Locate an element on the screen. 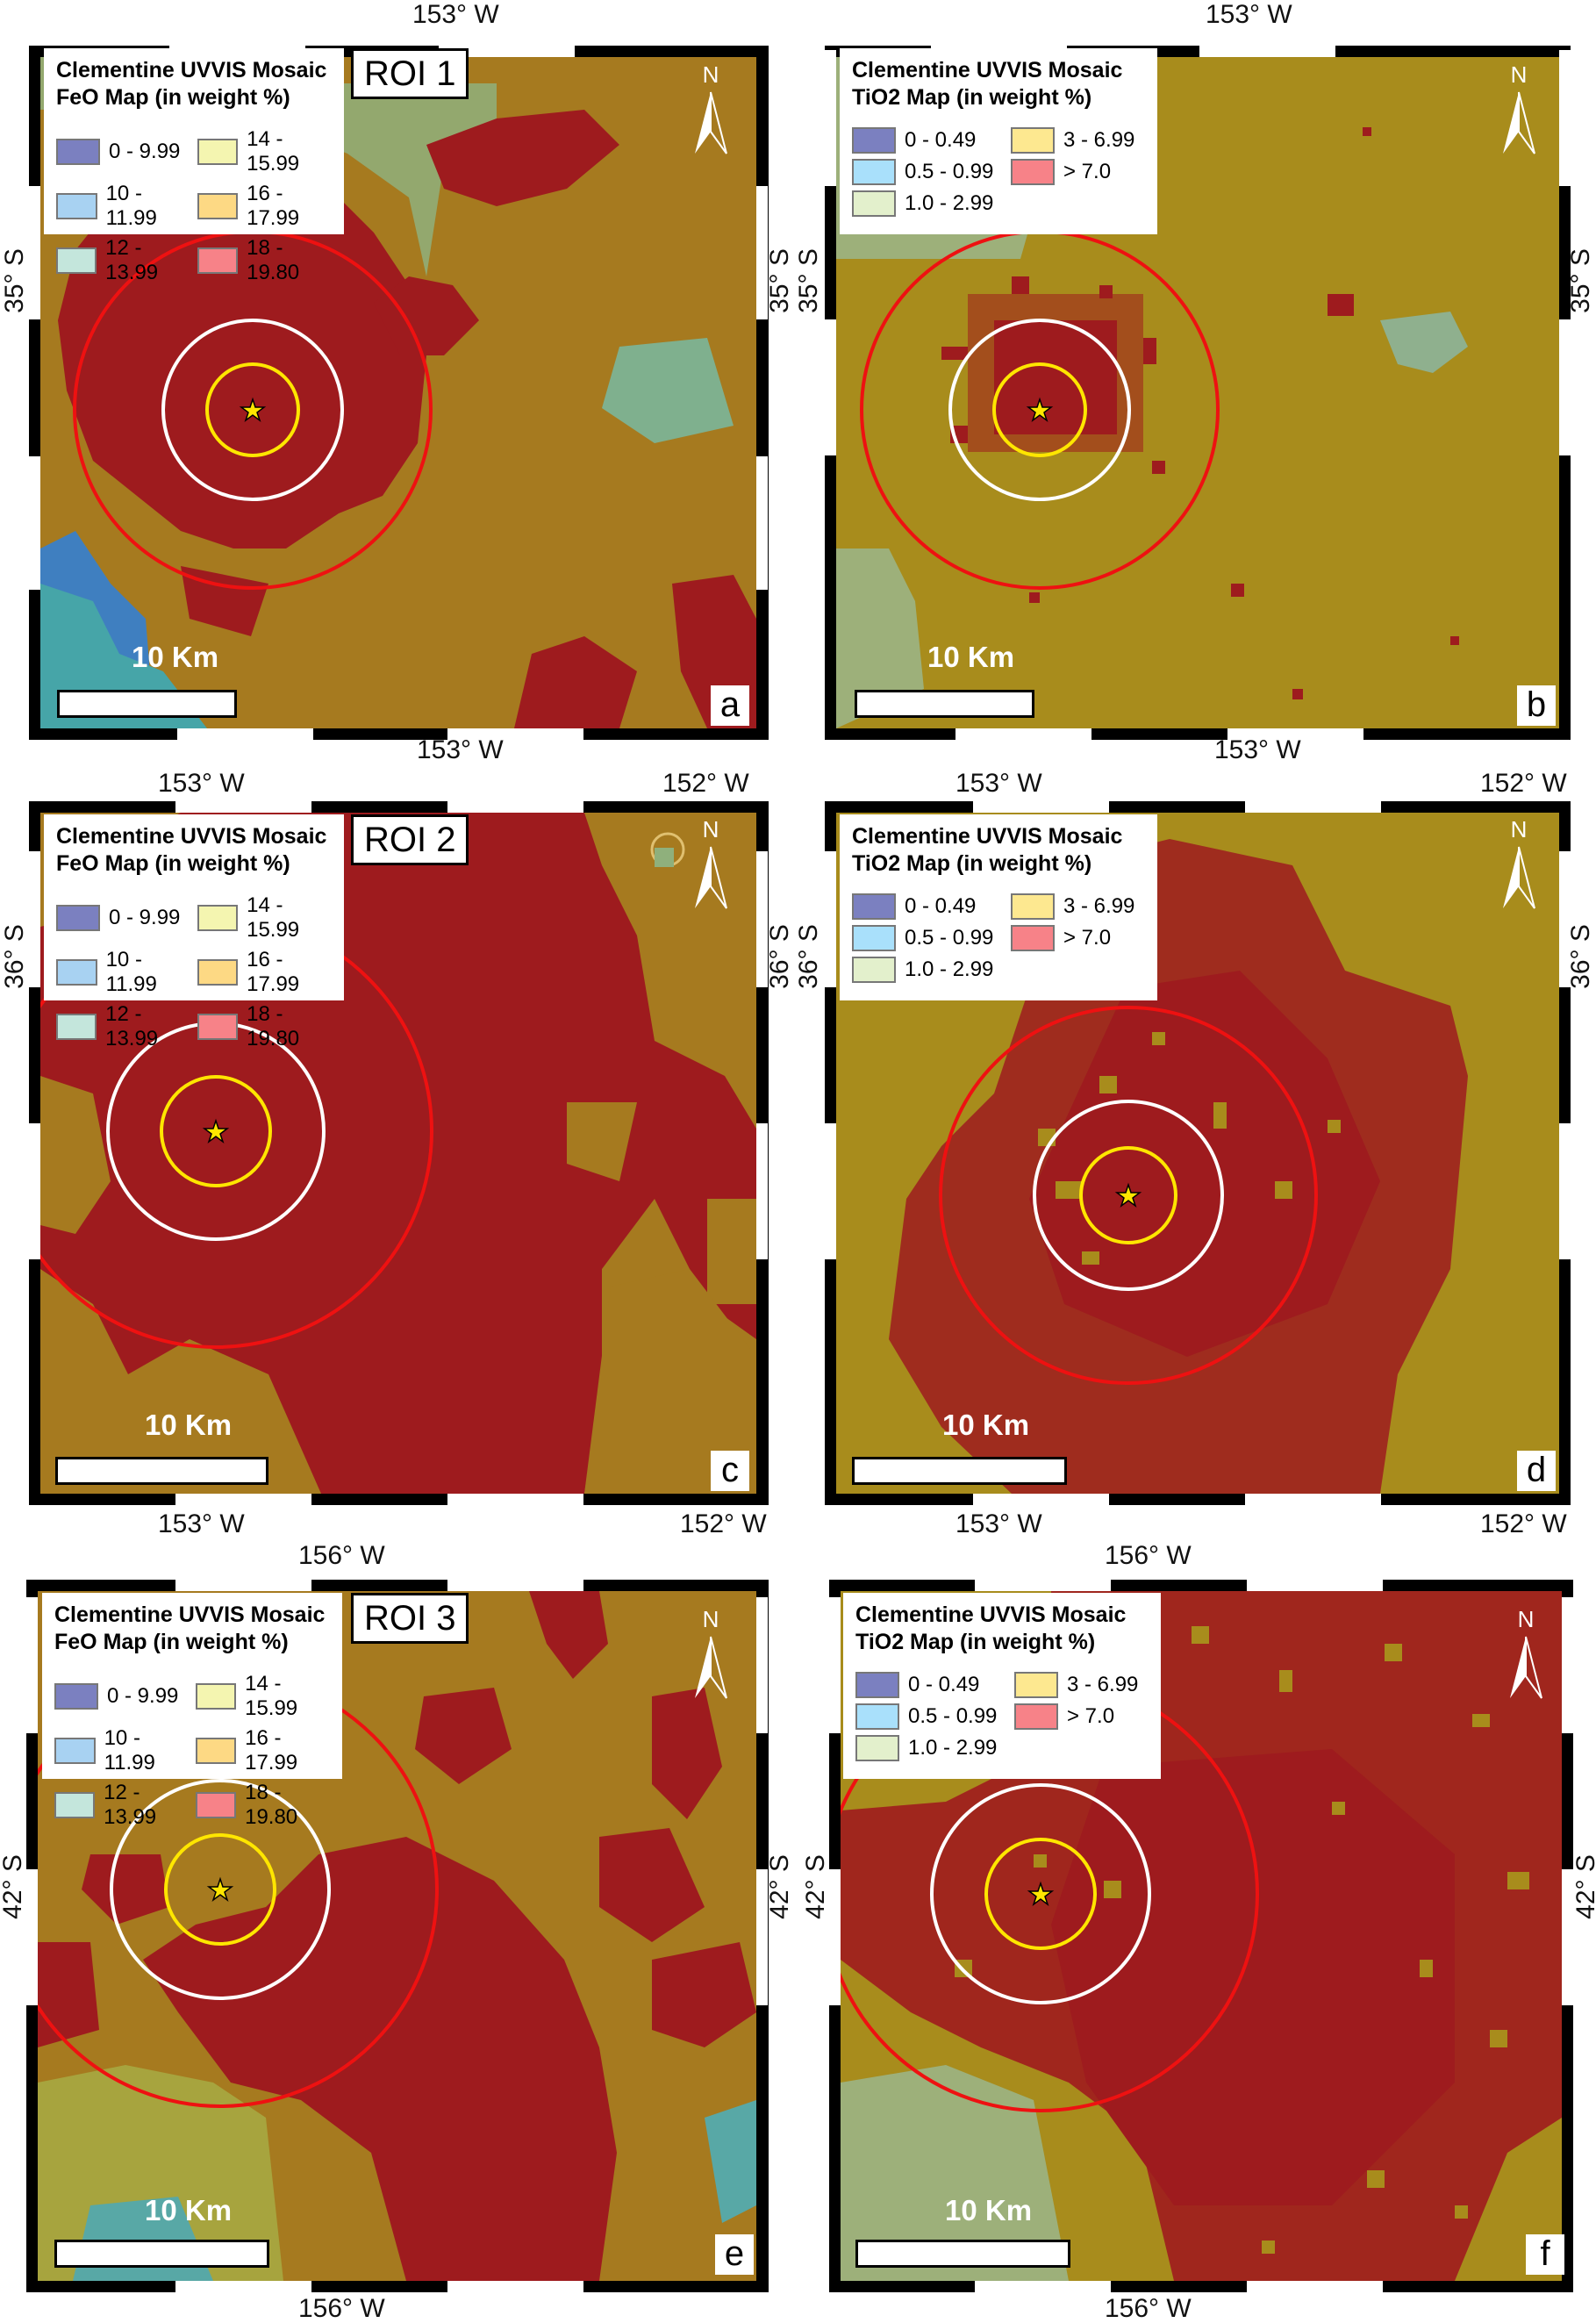  legend-item: 3 - 6.99 is located at coordinates (1079, 906).